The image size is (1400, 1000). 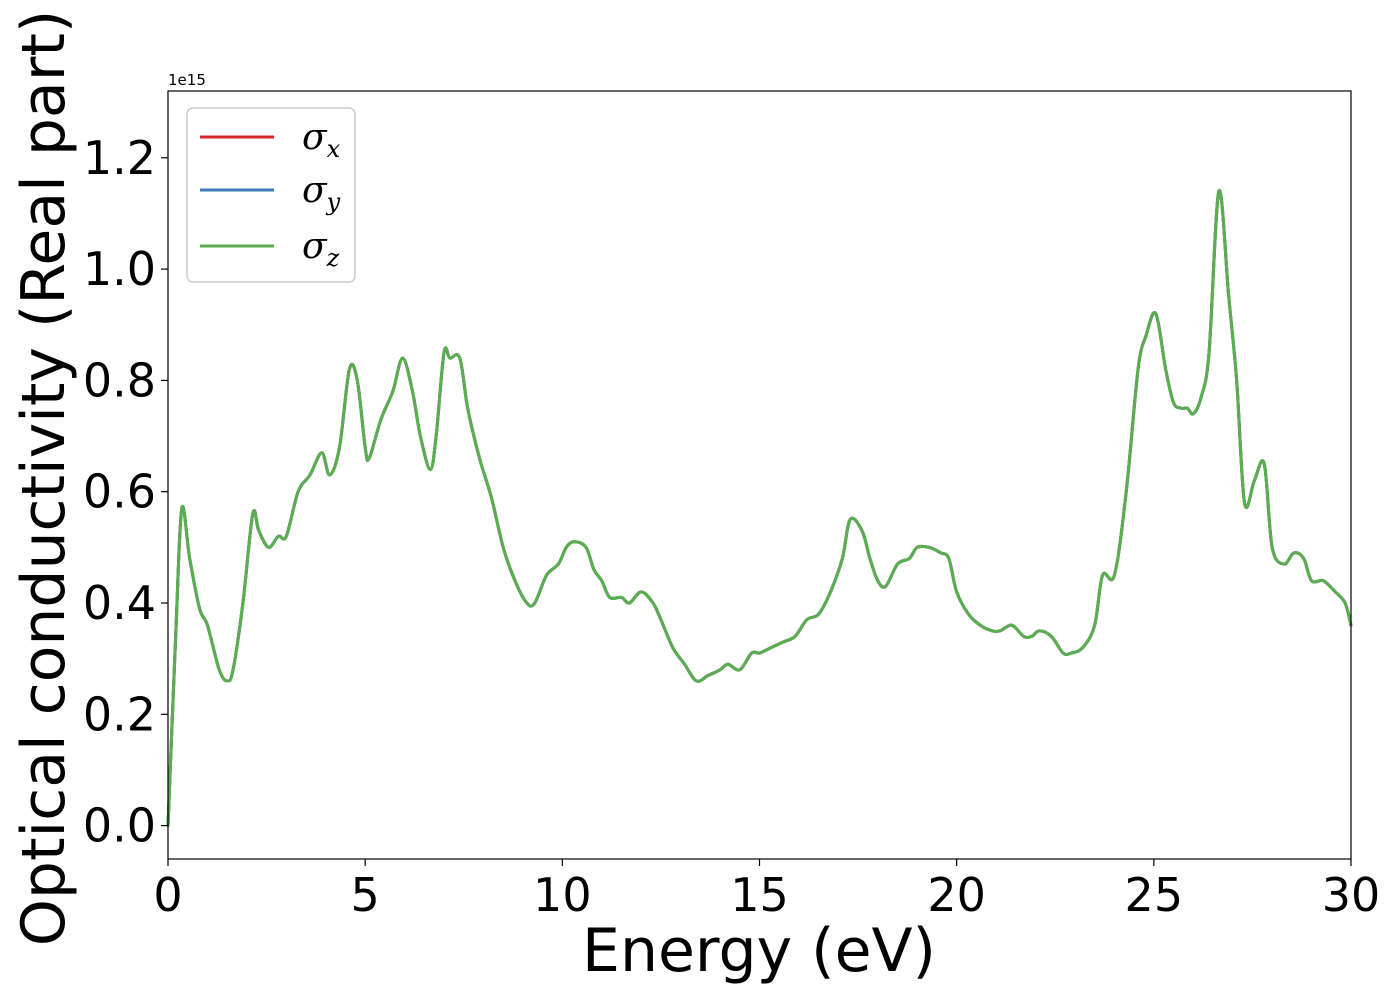 I want to click on x-axis-ticks: 0 5 10 15 20 25 30, so click(x=766, y=890).